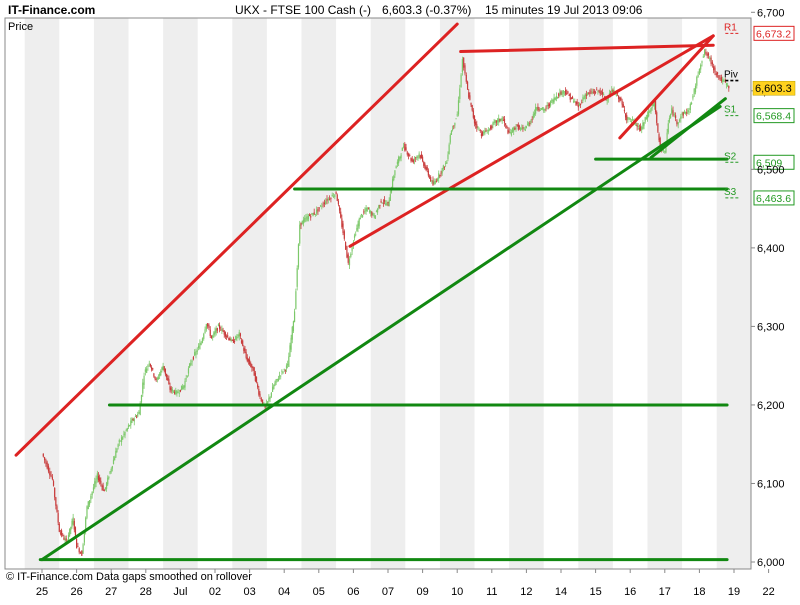 The image size is (800, 605). Describe the element at coordinates (771, 249) in the screenshot. I see `y-tick-label: 6,400` at that location.